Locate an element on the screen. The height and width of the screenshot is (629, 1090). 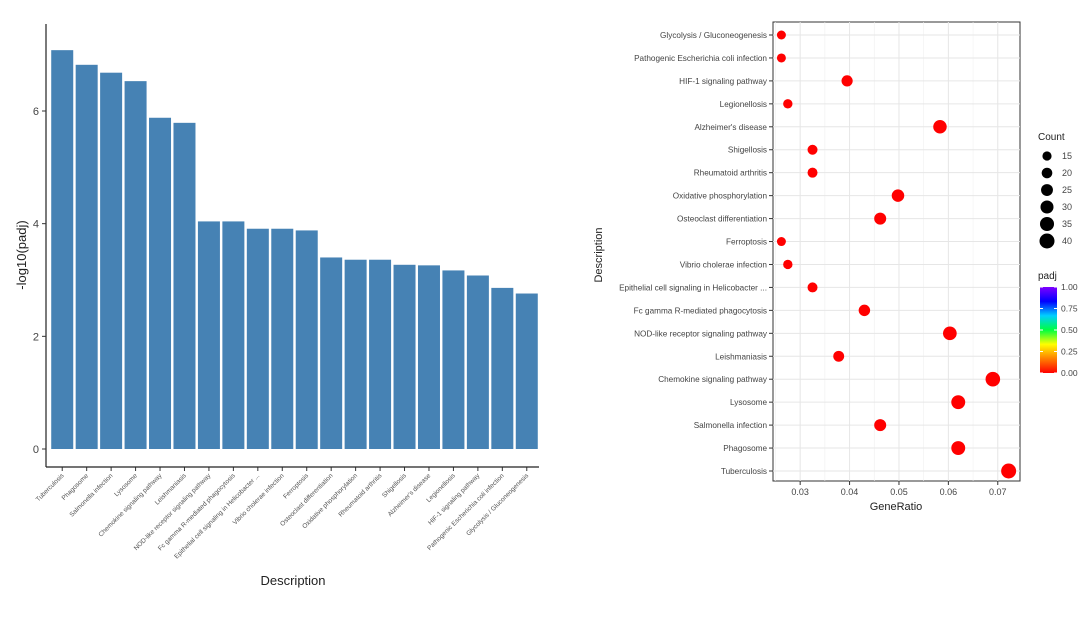
point-alzheimer-s-disease is located at coordinates (940, 127).